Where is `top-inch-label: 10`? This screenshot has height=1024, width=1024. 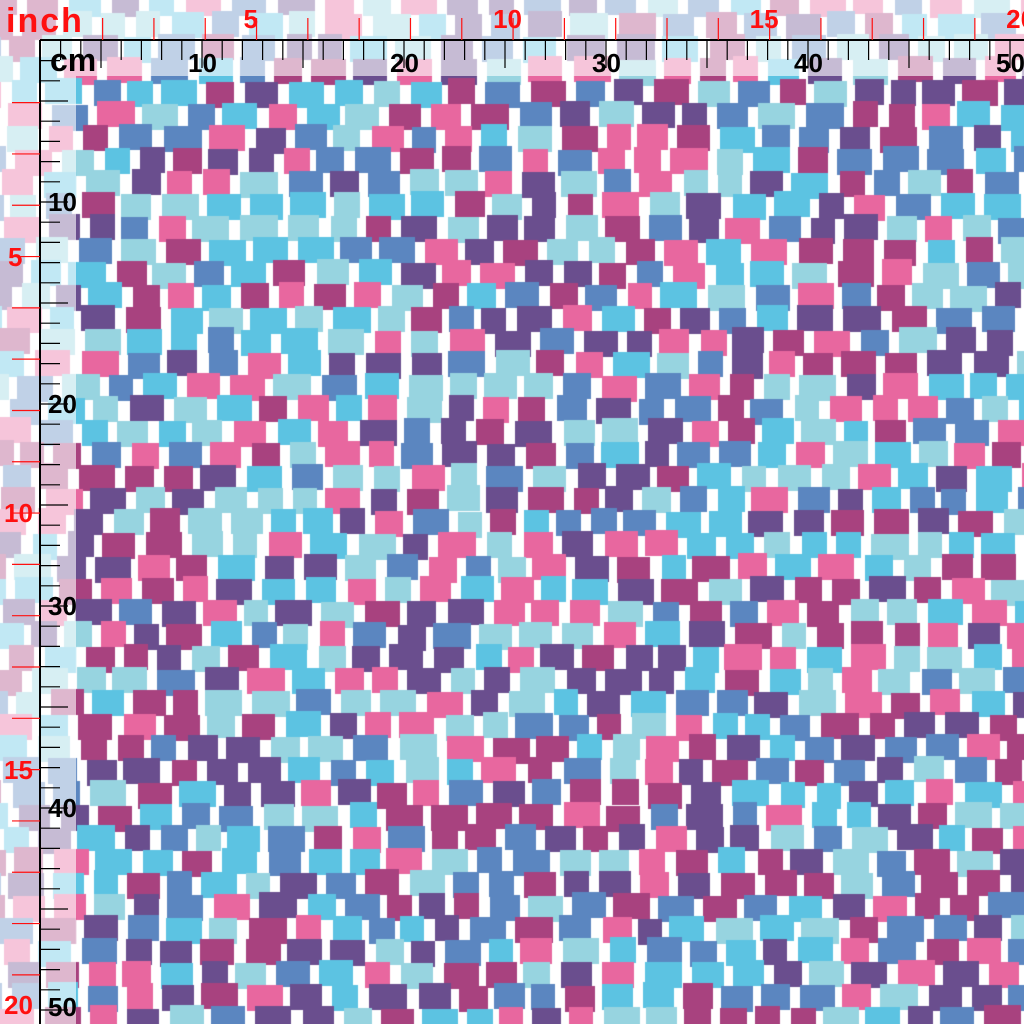
top-inch-label: 10 is located at coordinates (507, 19).